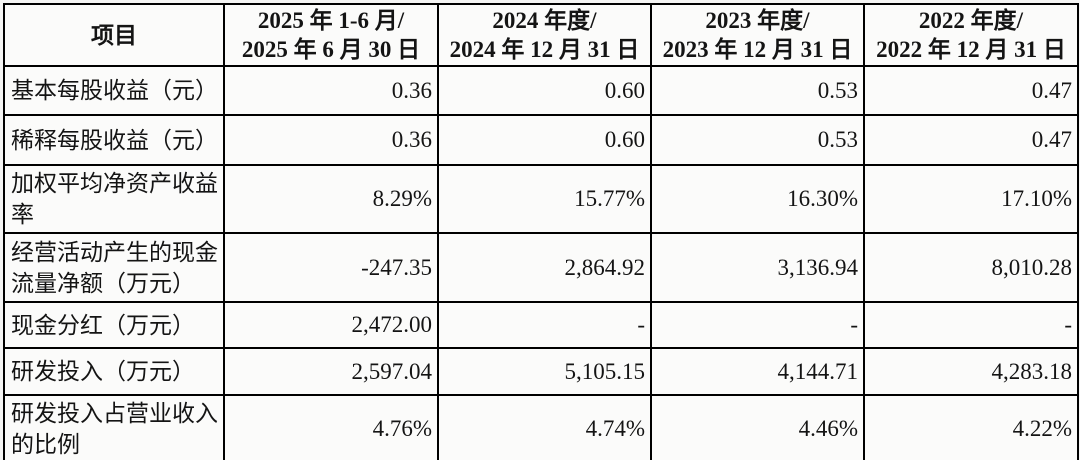 Image resolution: width=1080 pixels, height=460 pixels. I want to click on column-header-2022: 2022 年度/ 2022 年 12 月 31 日, so click(971, 35).